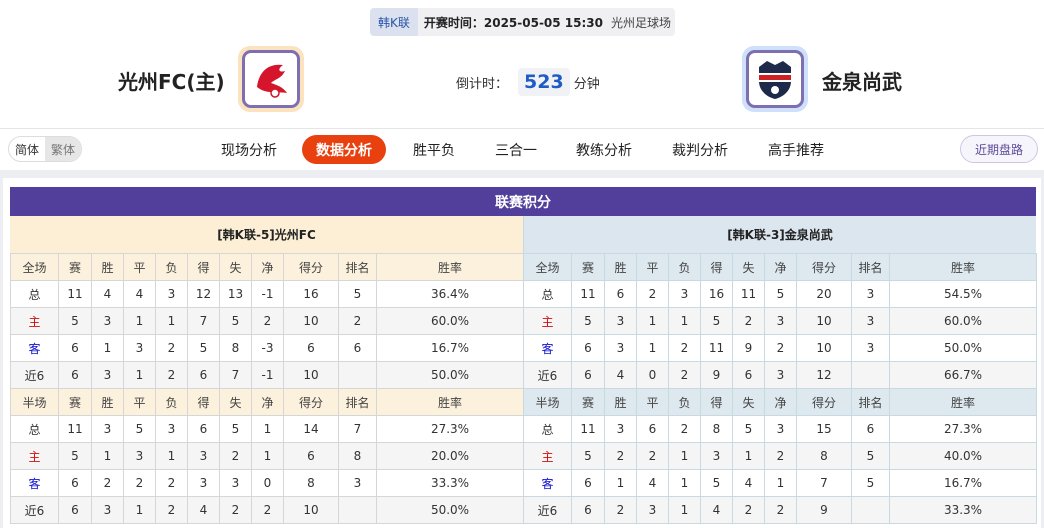 The width and height of the screenshot is (1044, 528). What do you see at coordinates (267, 483) in the screenshot?
I see `table-row: 客 6 2 2 2 3 3 0 8 3 33.3%` at bounding box center [267, 483].